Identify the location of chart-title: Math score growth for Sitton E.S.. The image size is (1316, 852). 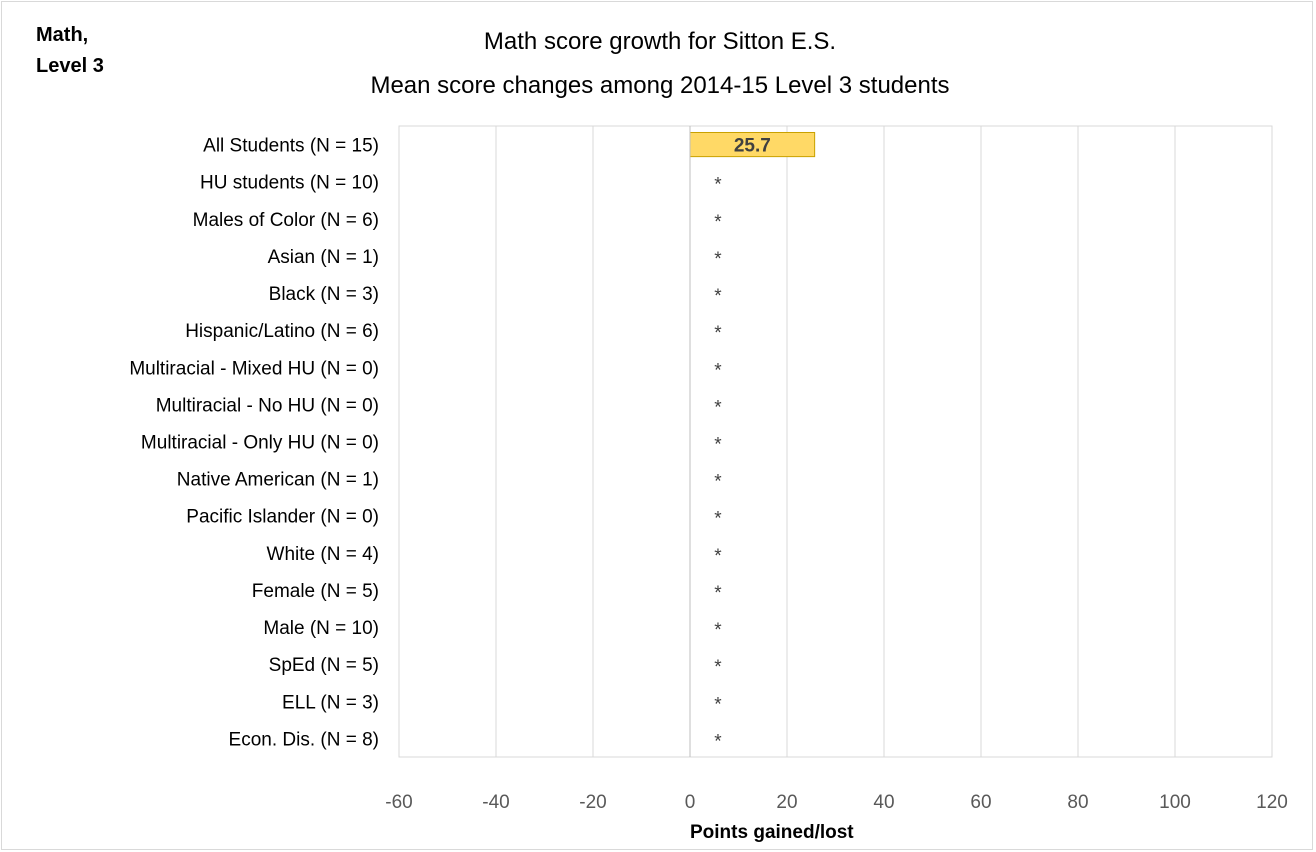
(660, 41).